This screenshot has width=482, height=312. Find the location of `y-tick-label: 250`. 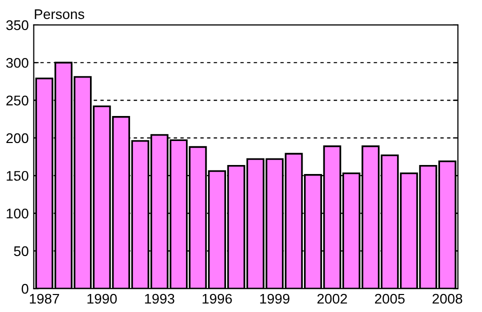

y-tick-label: 250 is located at coordinates (17, 101).